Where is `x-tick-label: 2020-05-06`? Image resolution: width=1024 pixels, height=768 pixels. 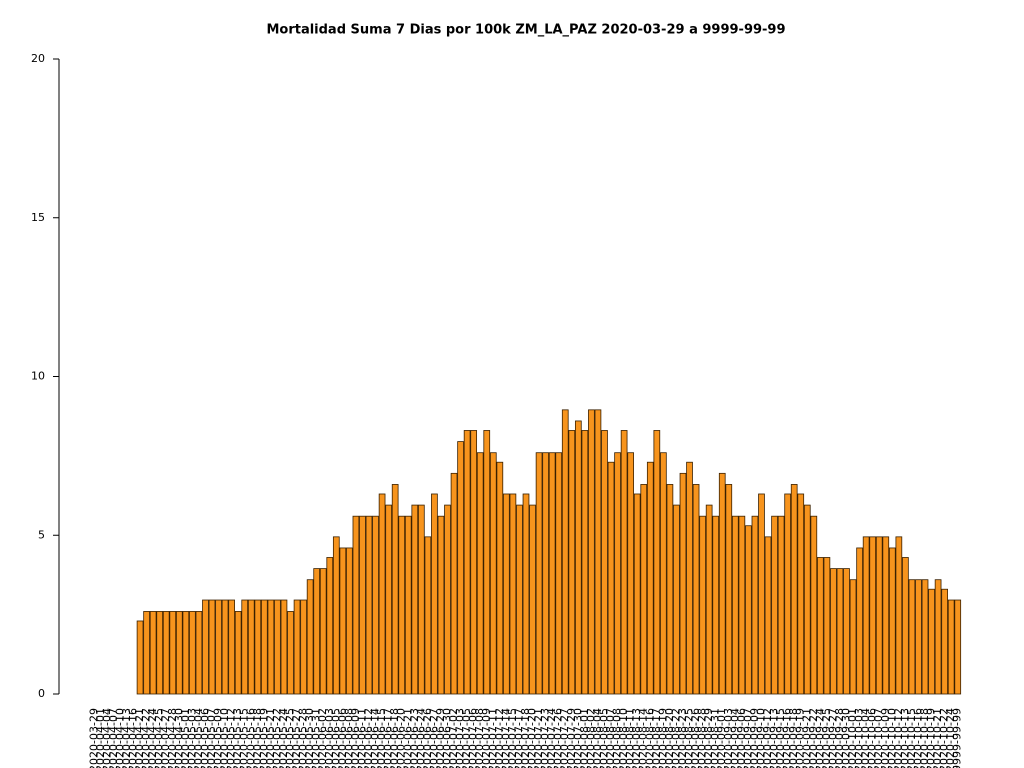 x-tick-label: 2020-05-06 is located at coordinates (204, 738).